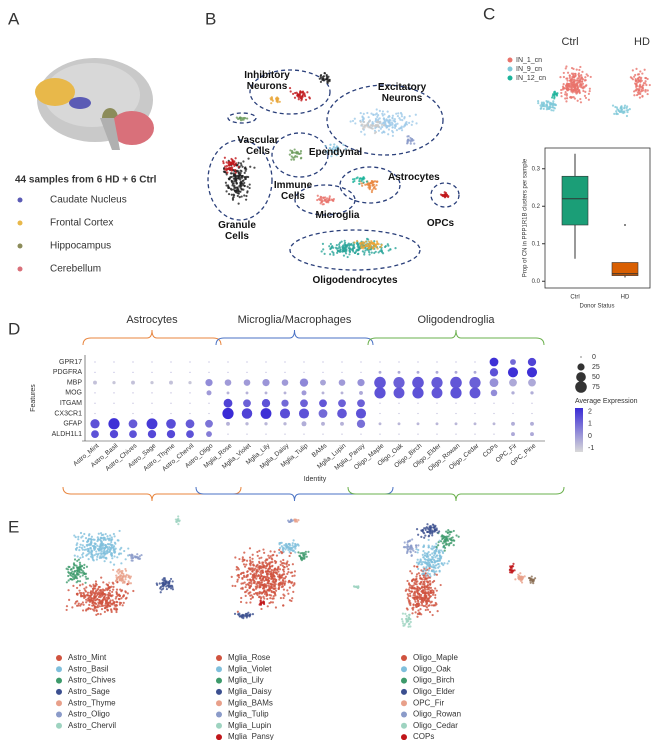  What do you see at coordinates (89, 691) in the screenshot?
I see `legend-label: Astro_Sage` at bounding box center [89, 691].